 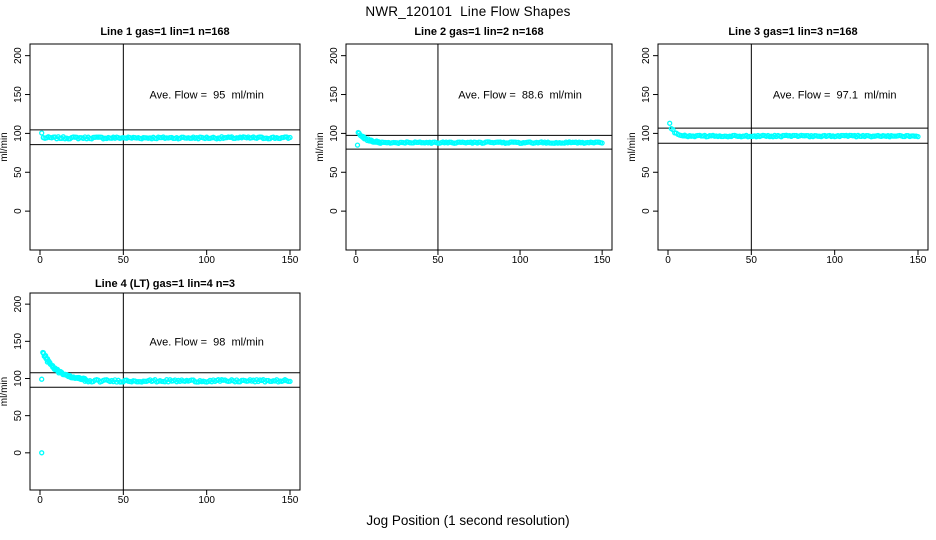 What do you see at coordinates (520, 96) in the screenshot?
I see `ave-flow-annotation: Ave. Flow = 88.6 ml/min` at bounding box center [520, 96].